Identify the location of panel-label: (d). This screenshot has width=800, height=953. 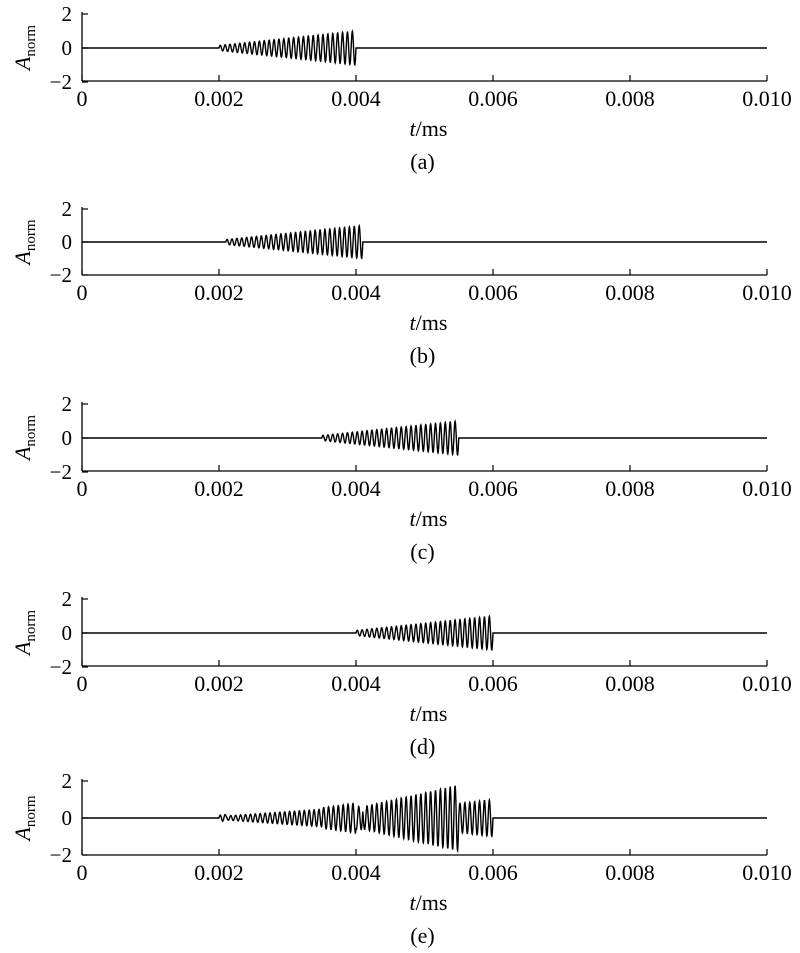
(423, 746).